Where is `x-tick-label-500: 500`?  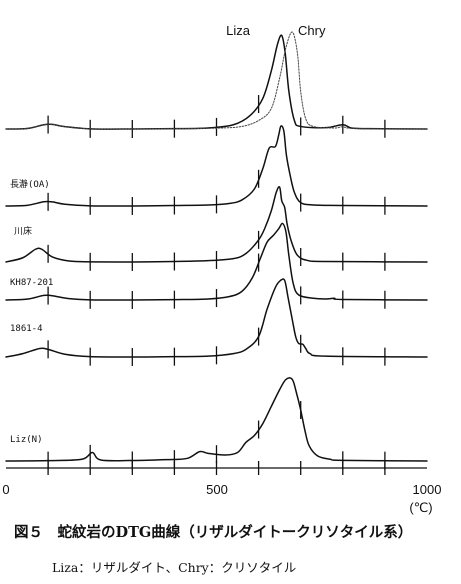 x-tick-label-500: 500 is located at coordinates (217, 489).